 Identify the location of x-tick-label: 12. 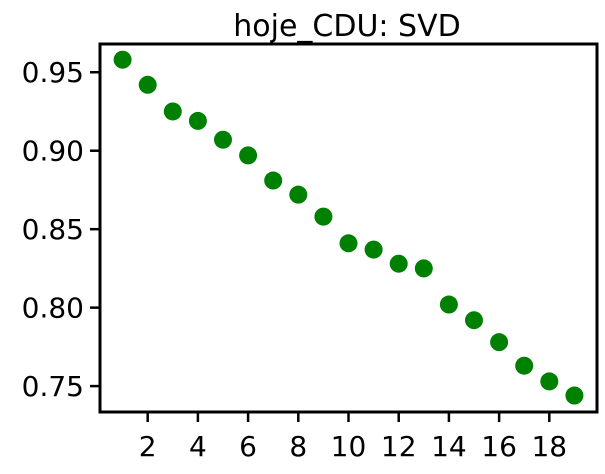
(399, 446).